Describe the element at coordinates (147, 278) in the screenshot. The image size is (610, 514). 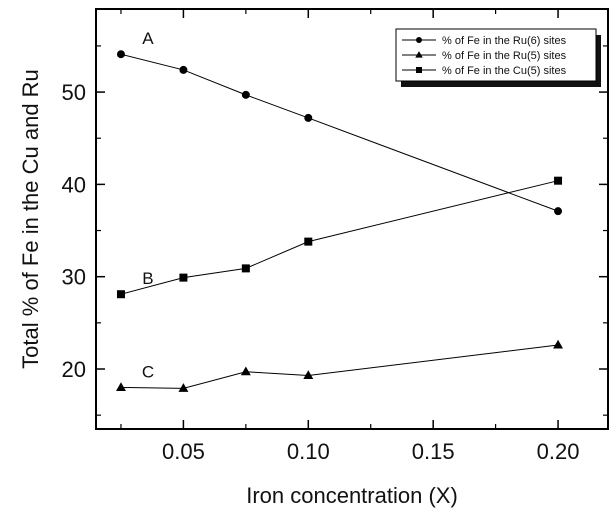
I see `series-label-B: B` at that location.